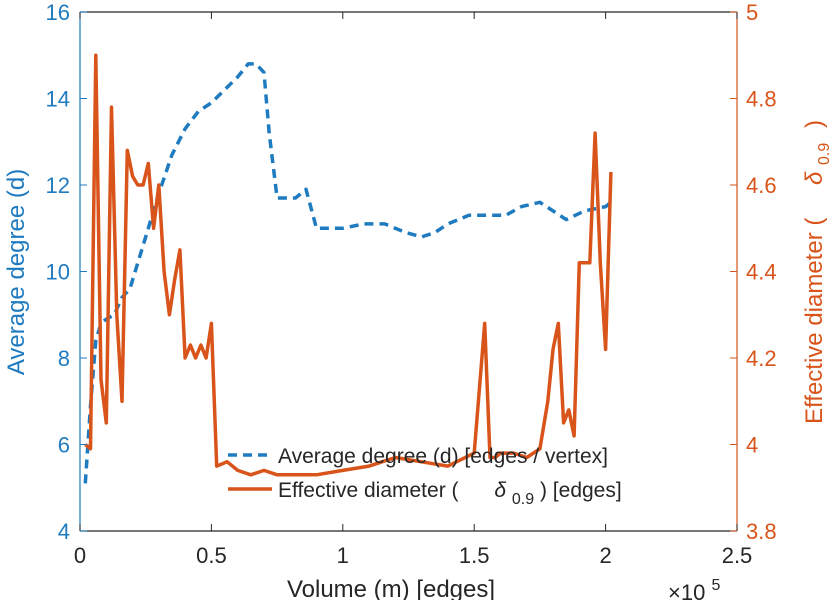 The image size is (838, 600). What do you see at coordinates (58, 99) in the screenshot?
I see `y-left-tick-label: 14` at bounding box center [58, 99].